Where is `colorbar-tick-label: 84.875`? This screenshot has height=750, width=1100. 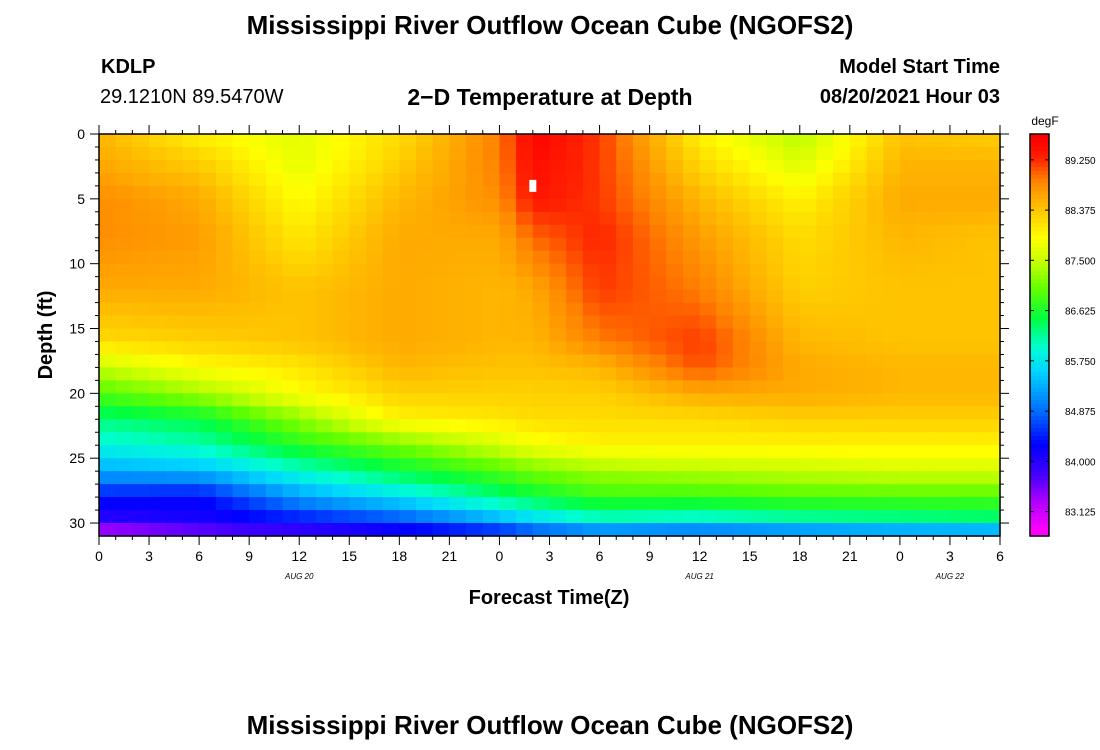 colorbar-tick-label: 84.875 is located at coordinates (1080, 412).